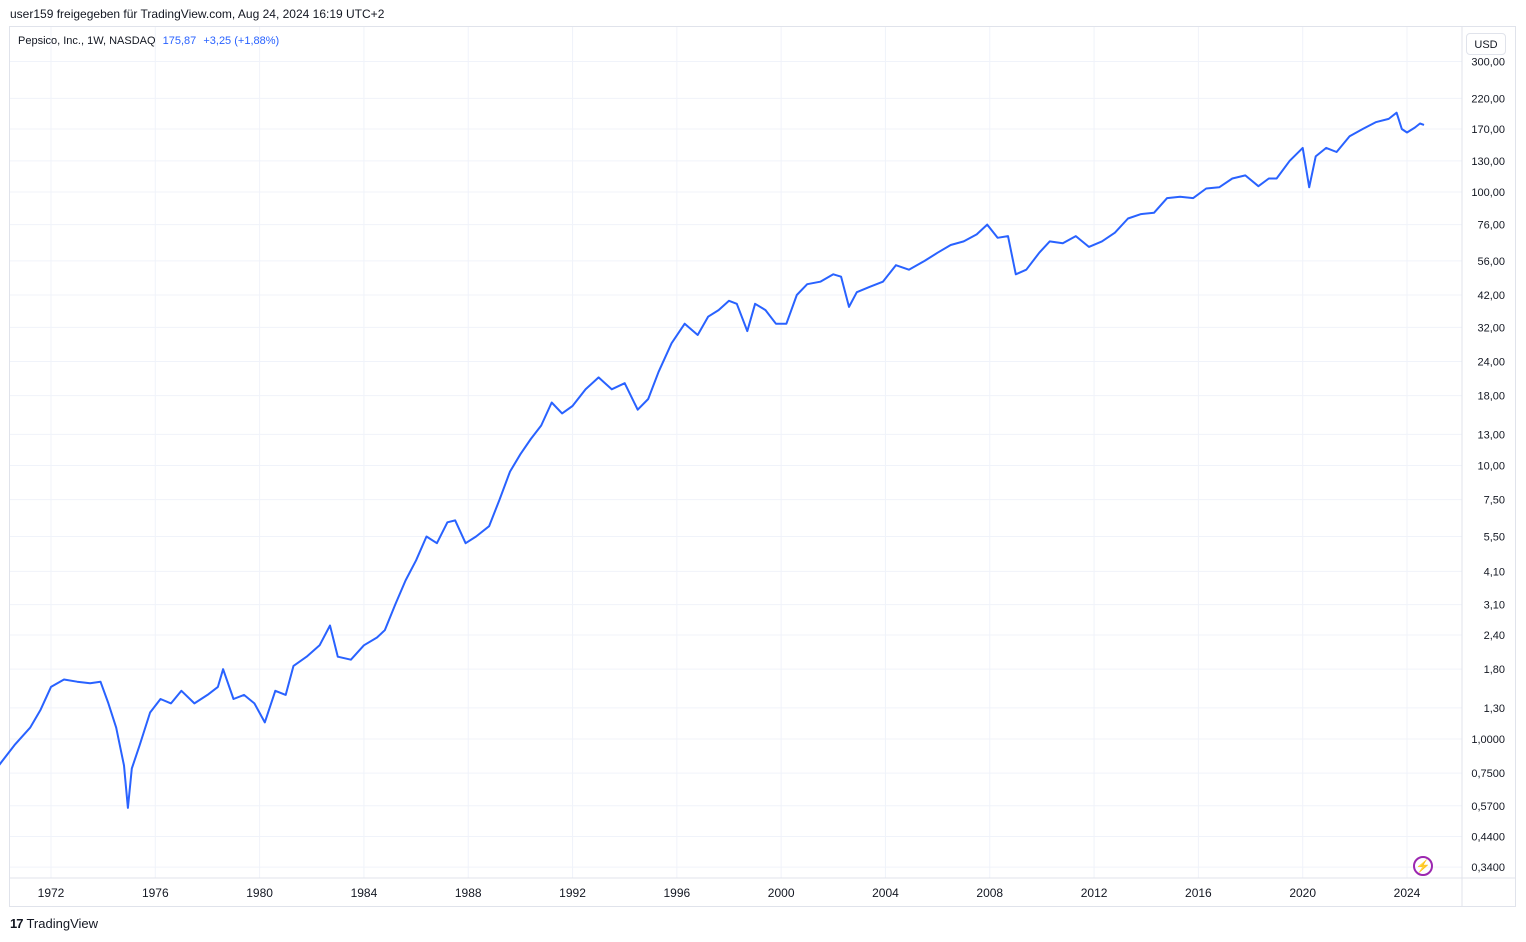  I want to click on price-change: +3,25 (+1,88%), so click(241, 41).